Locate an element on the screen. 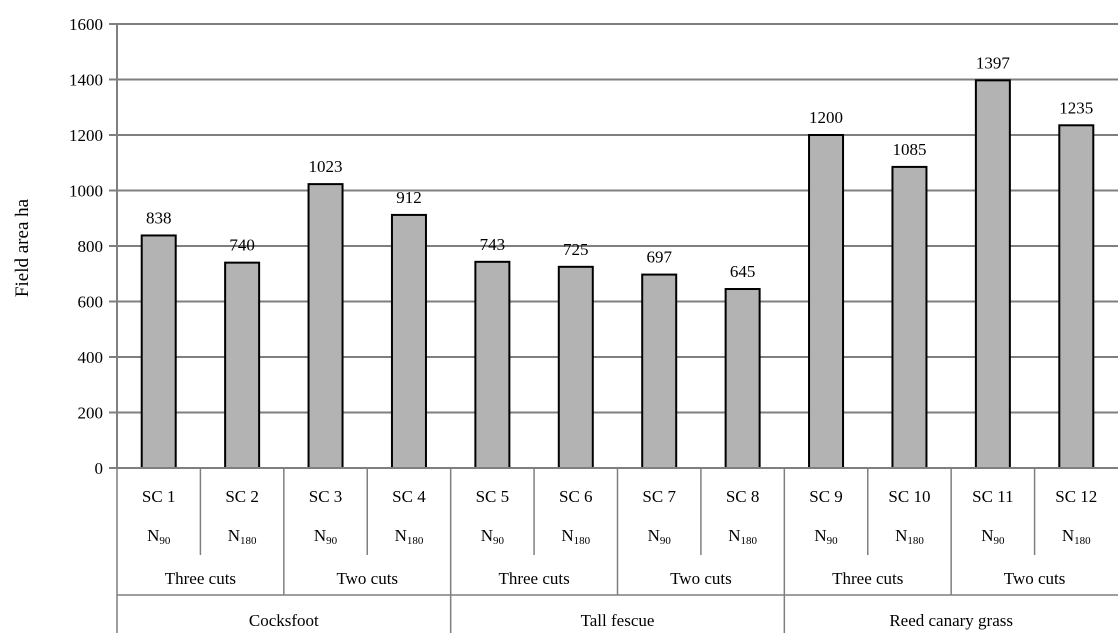  value-label-sc10: 1085 is located at coordinates (909, 149).